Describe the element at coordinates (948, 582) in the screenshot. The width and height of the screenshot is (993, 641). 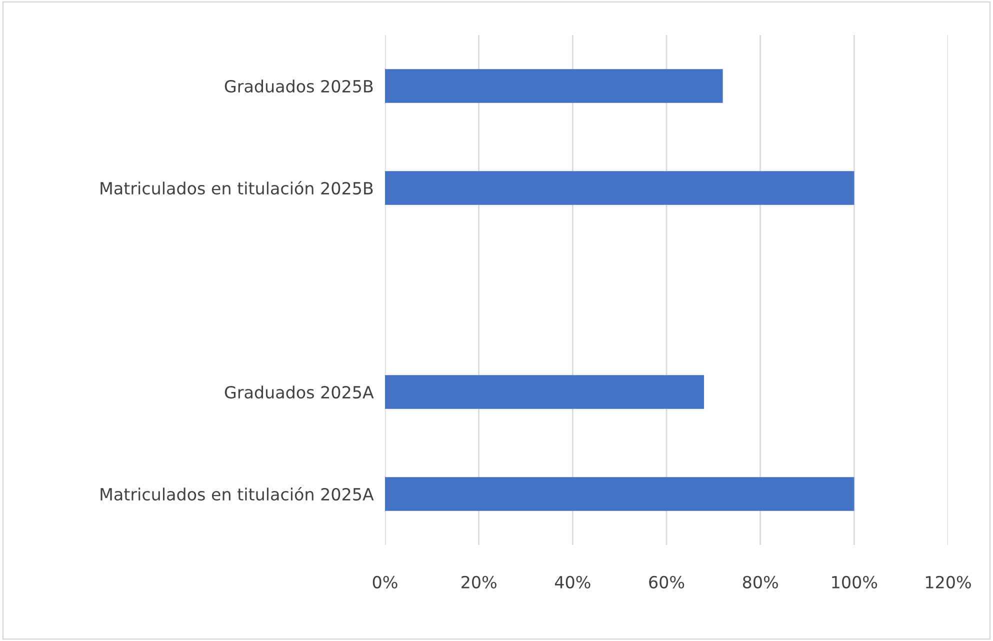
I see `x-tick-label: 120%` at that location.